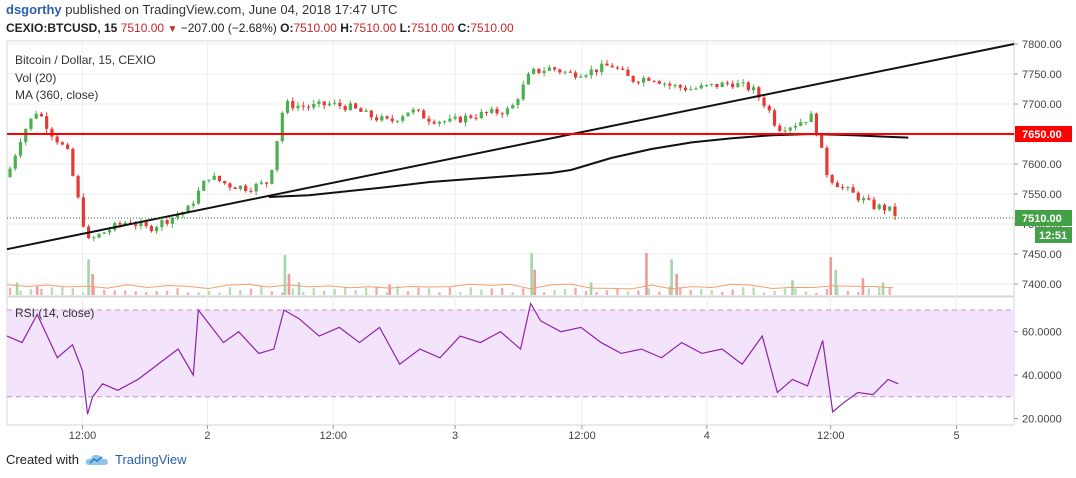 The width and height of the screenshot is (1076, 478). What do you see at coordinates (1042, 105) in the screenshot?
I see `price-tick-label-2: 7700.00` at bounding box center [1042, 105].